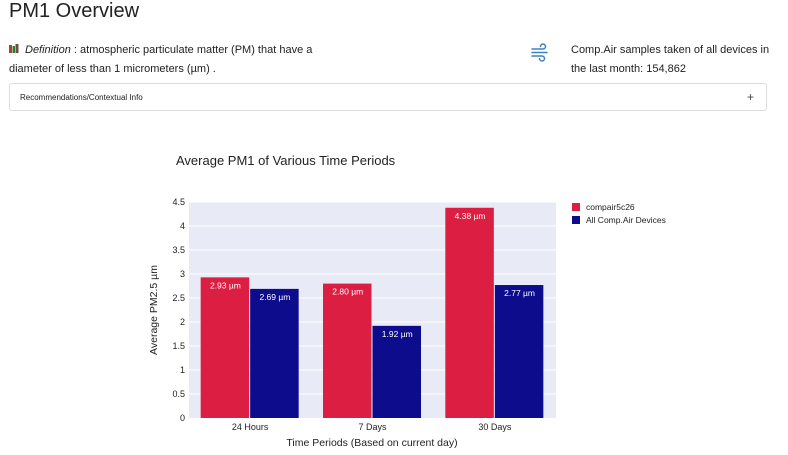 This screenshot has height=455, width=788. I want to click on legend-item: compair5c26, so click(610, 207).